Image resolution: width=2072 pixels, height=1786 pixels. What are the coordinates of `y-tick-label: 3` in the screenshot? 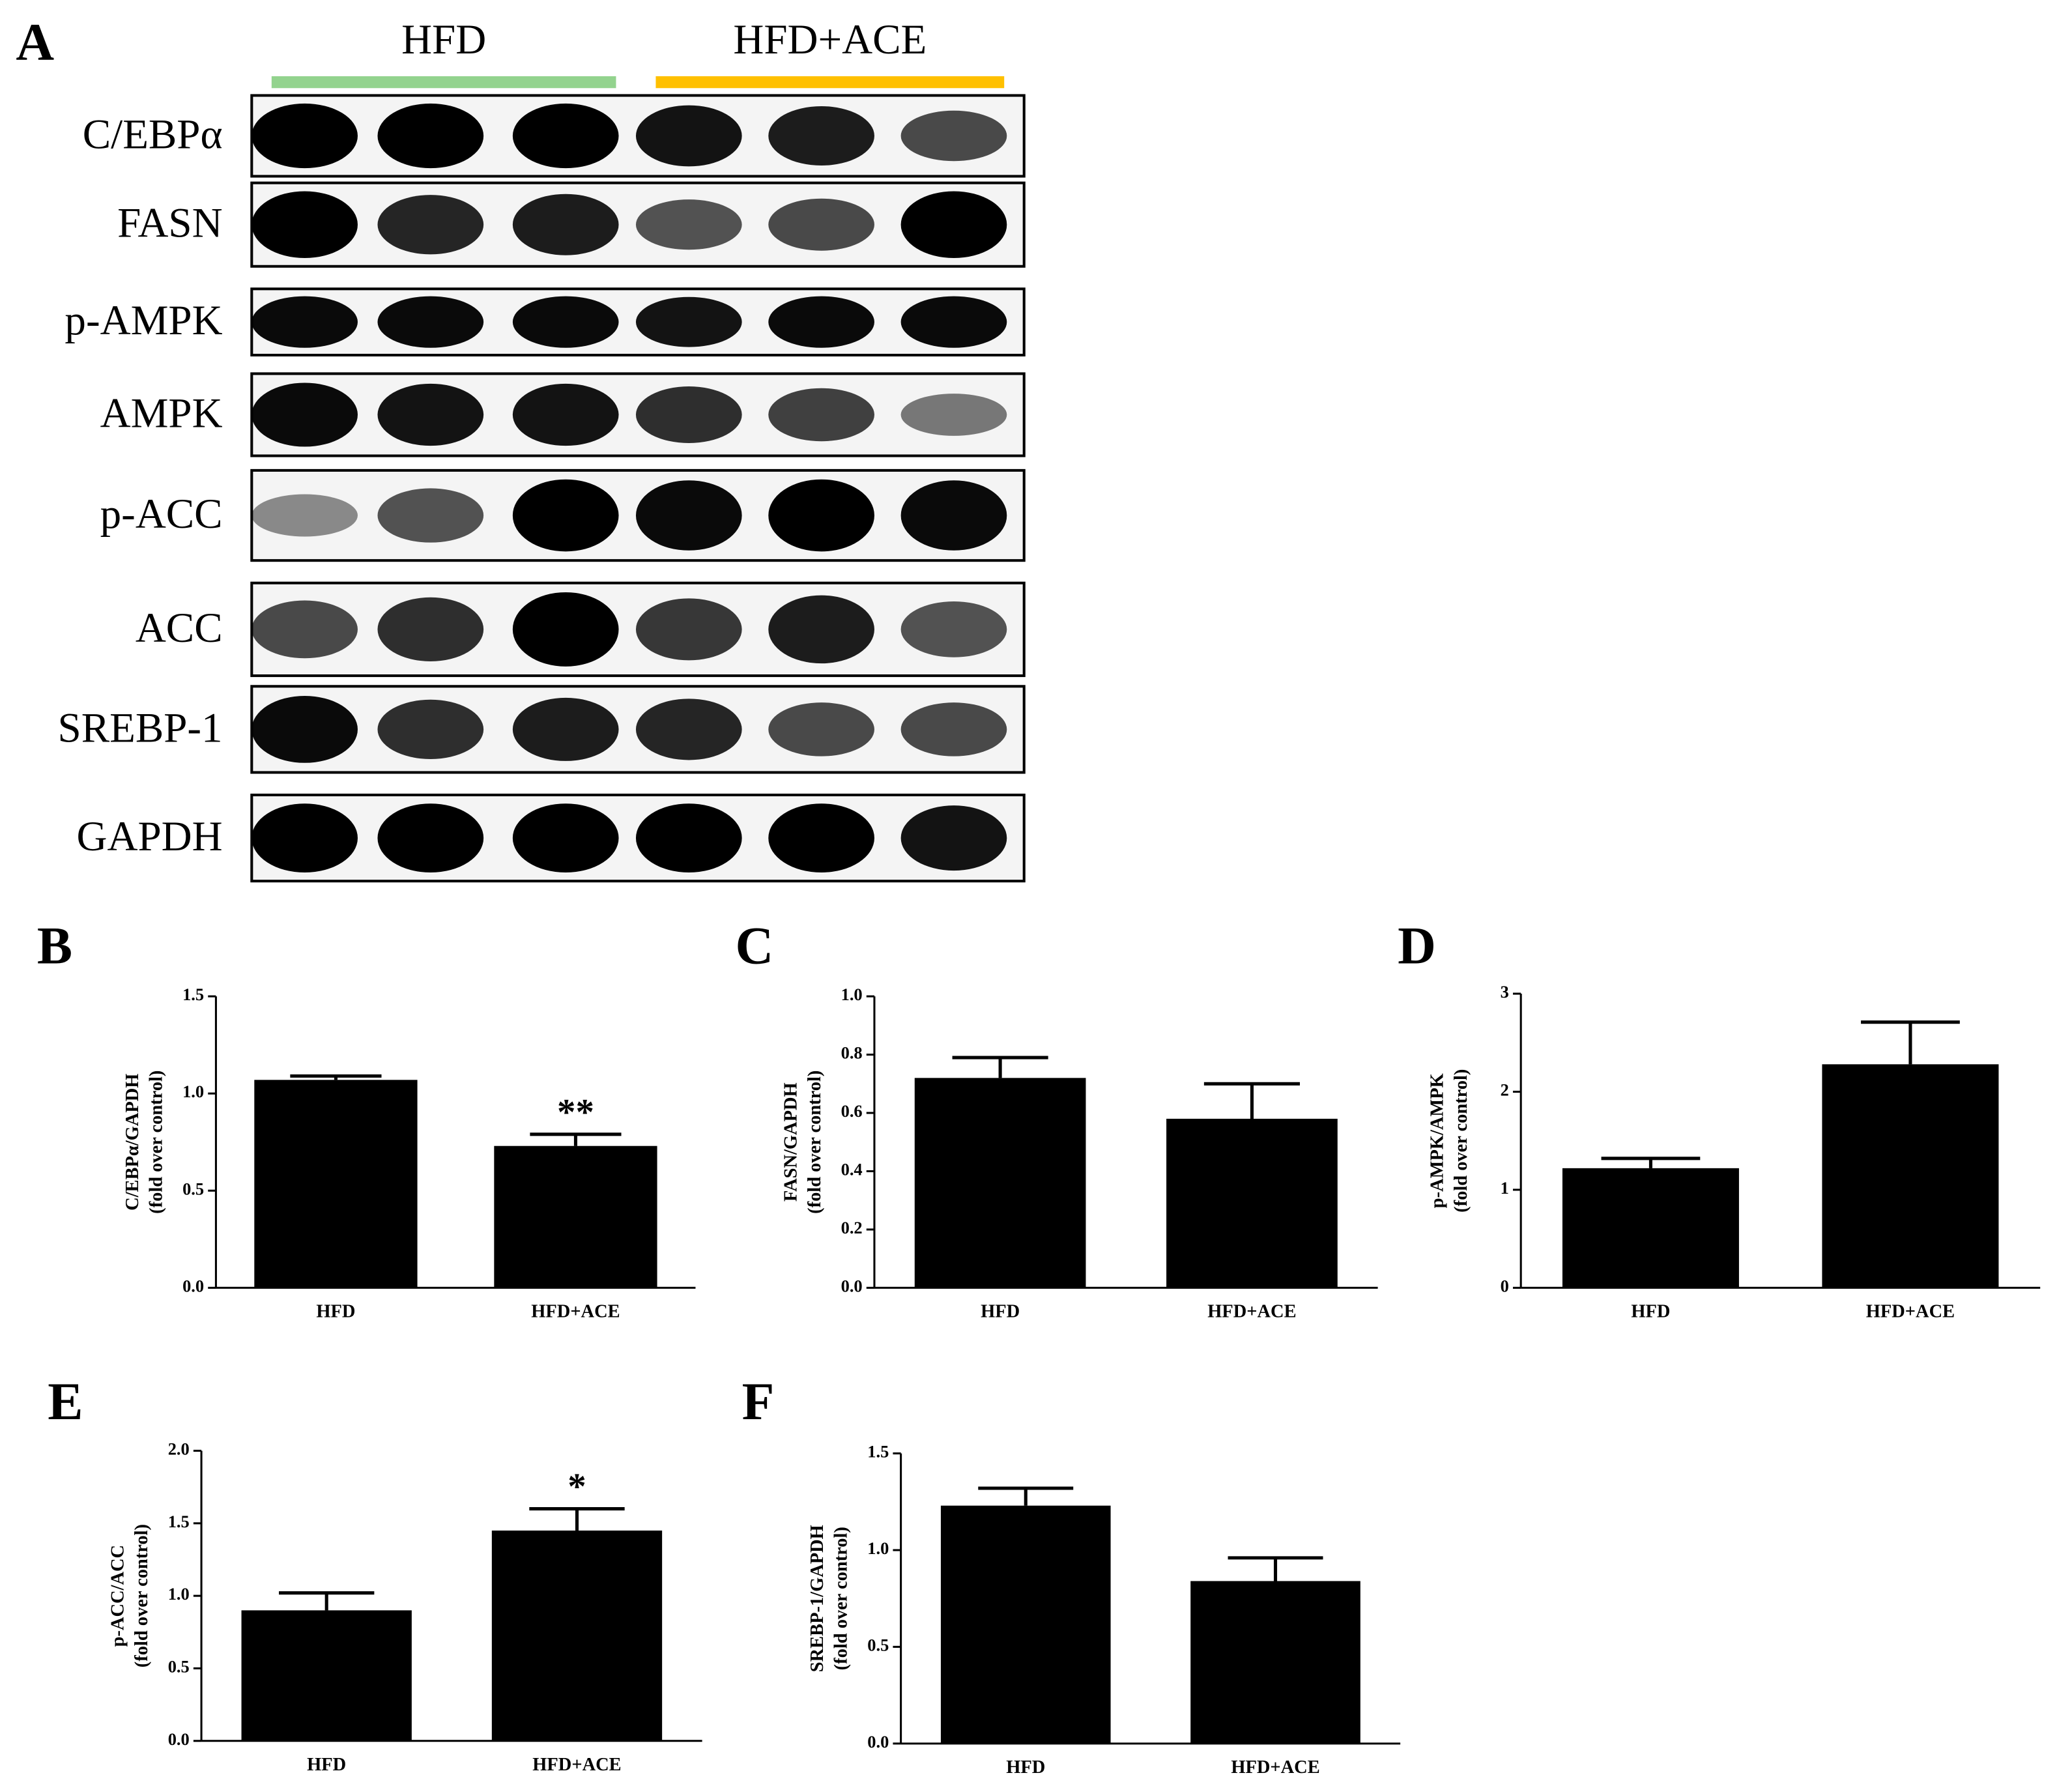 It's located at (1505, 992).